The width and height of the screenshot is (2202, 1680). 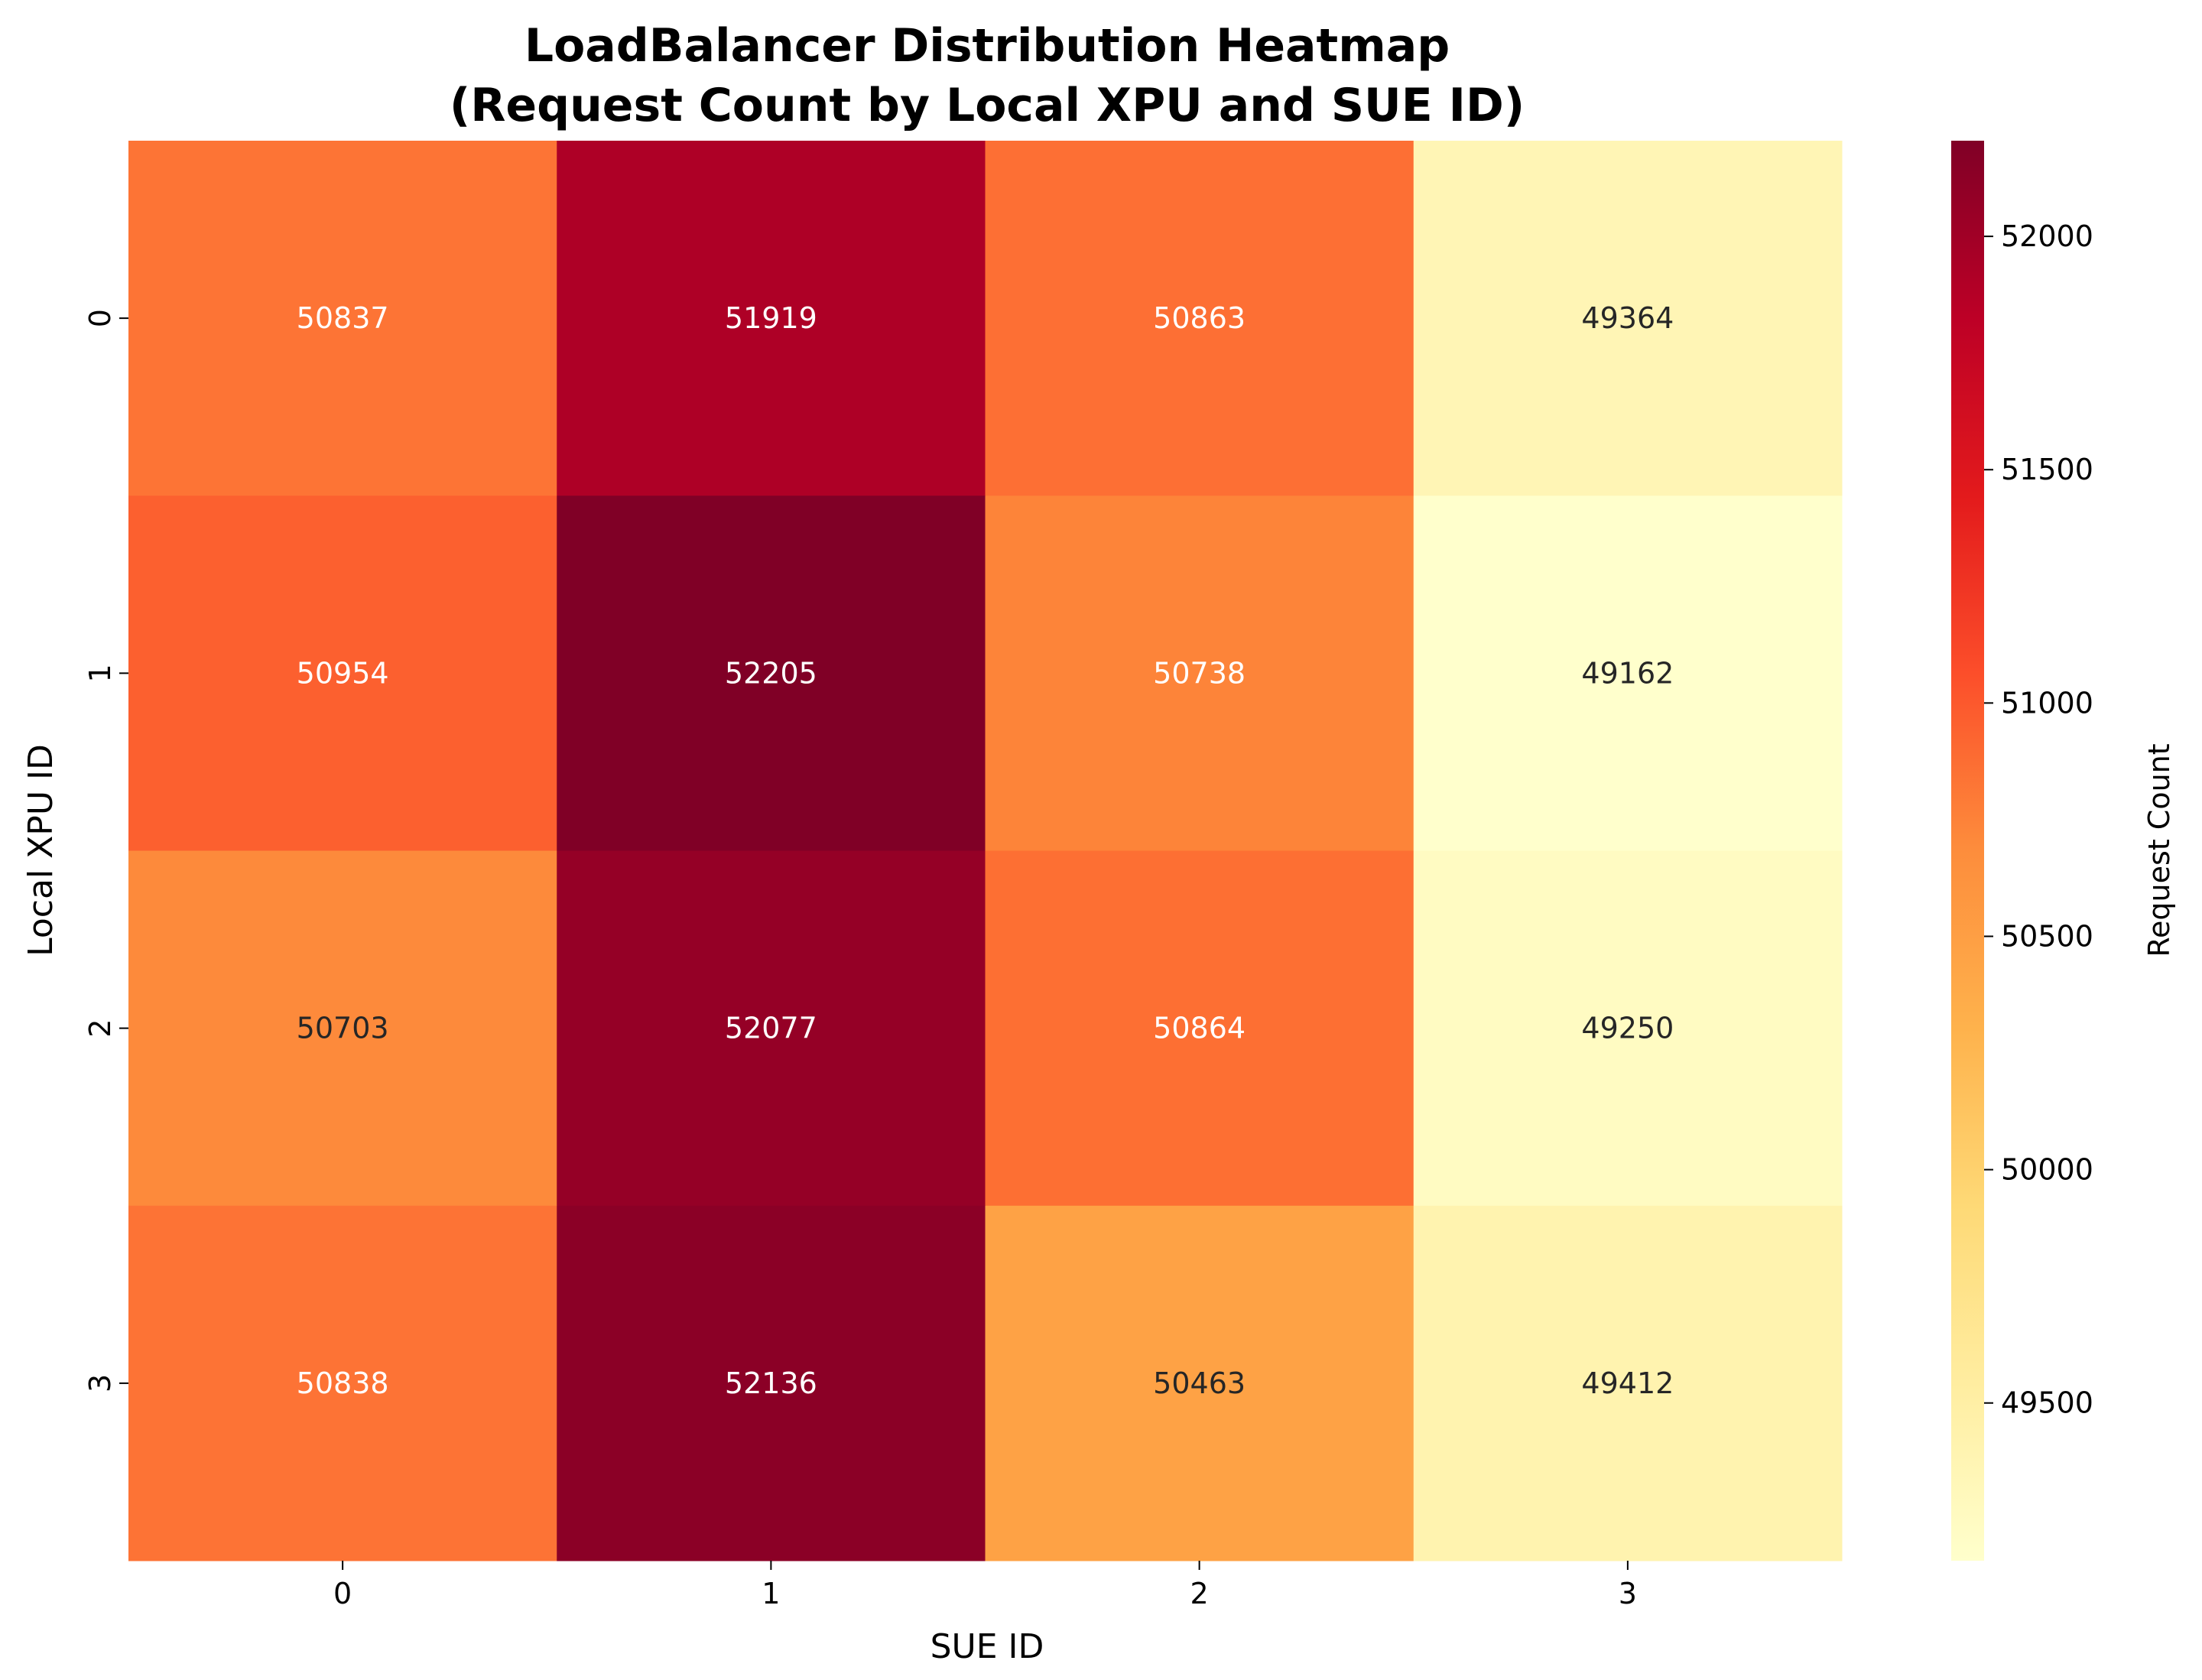 What do you see at coordinates (2047, 1170) in the screenshot?
I see `colorbar-tick-label: 50000` at bounding box center [2047, 1170].